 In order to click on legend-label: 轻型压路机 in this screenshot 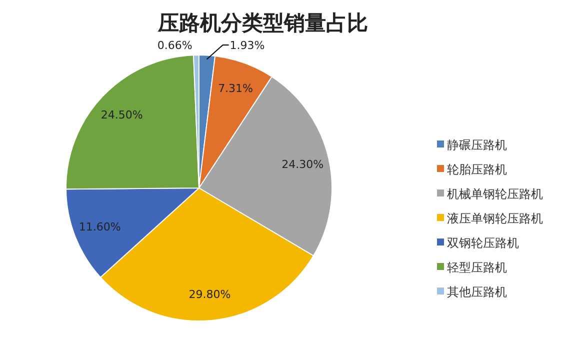, I will do `click(477, 267)`.